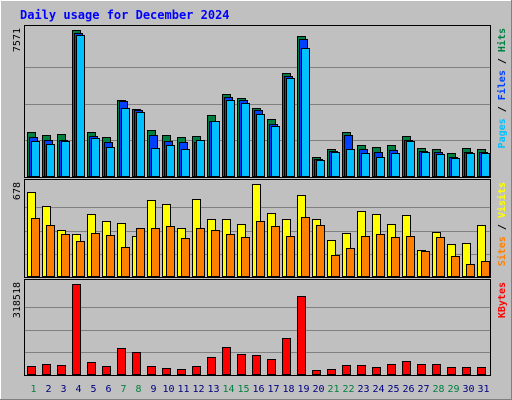 Image resolution: width=512 pixels, height=400 pixels. I want to click on x-tick-label: 29, so click(453, 389).